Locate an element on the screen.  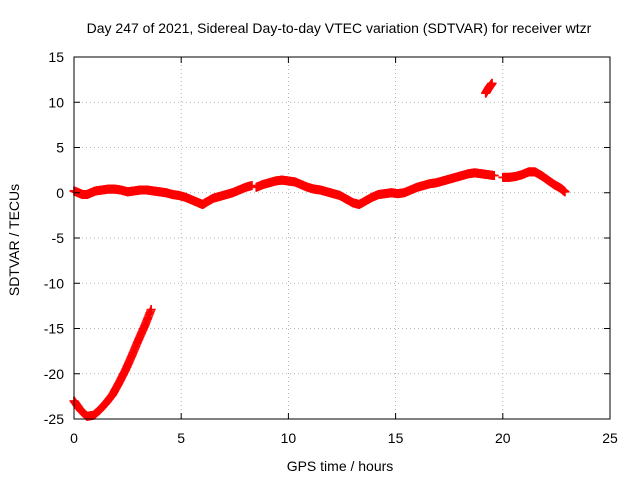
x-tick-label: 5 is located at coordinates (181, 438).